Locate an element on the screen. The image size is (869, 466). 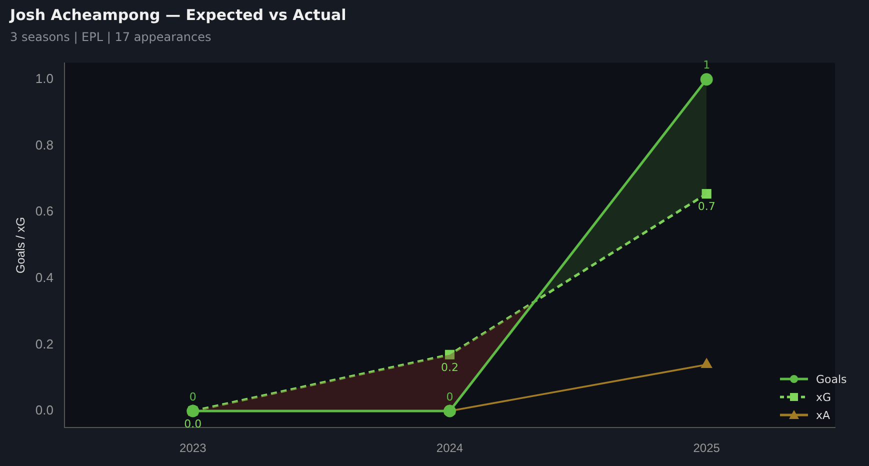
x-tick-label: 2024 is located at coordinates (450, 448).